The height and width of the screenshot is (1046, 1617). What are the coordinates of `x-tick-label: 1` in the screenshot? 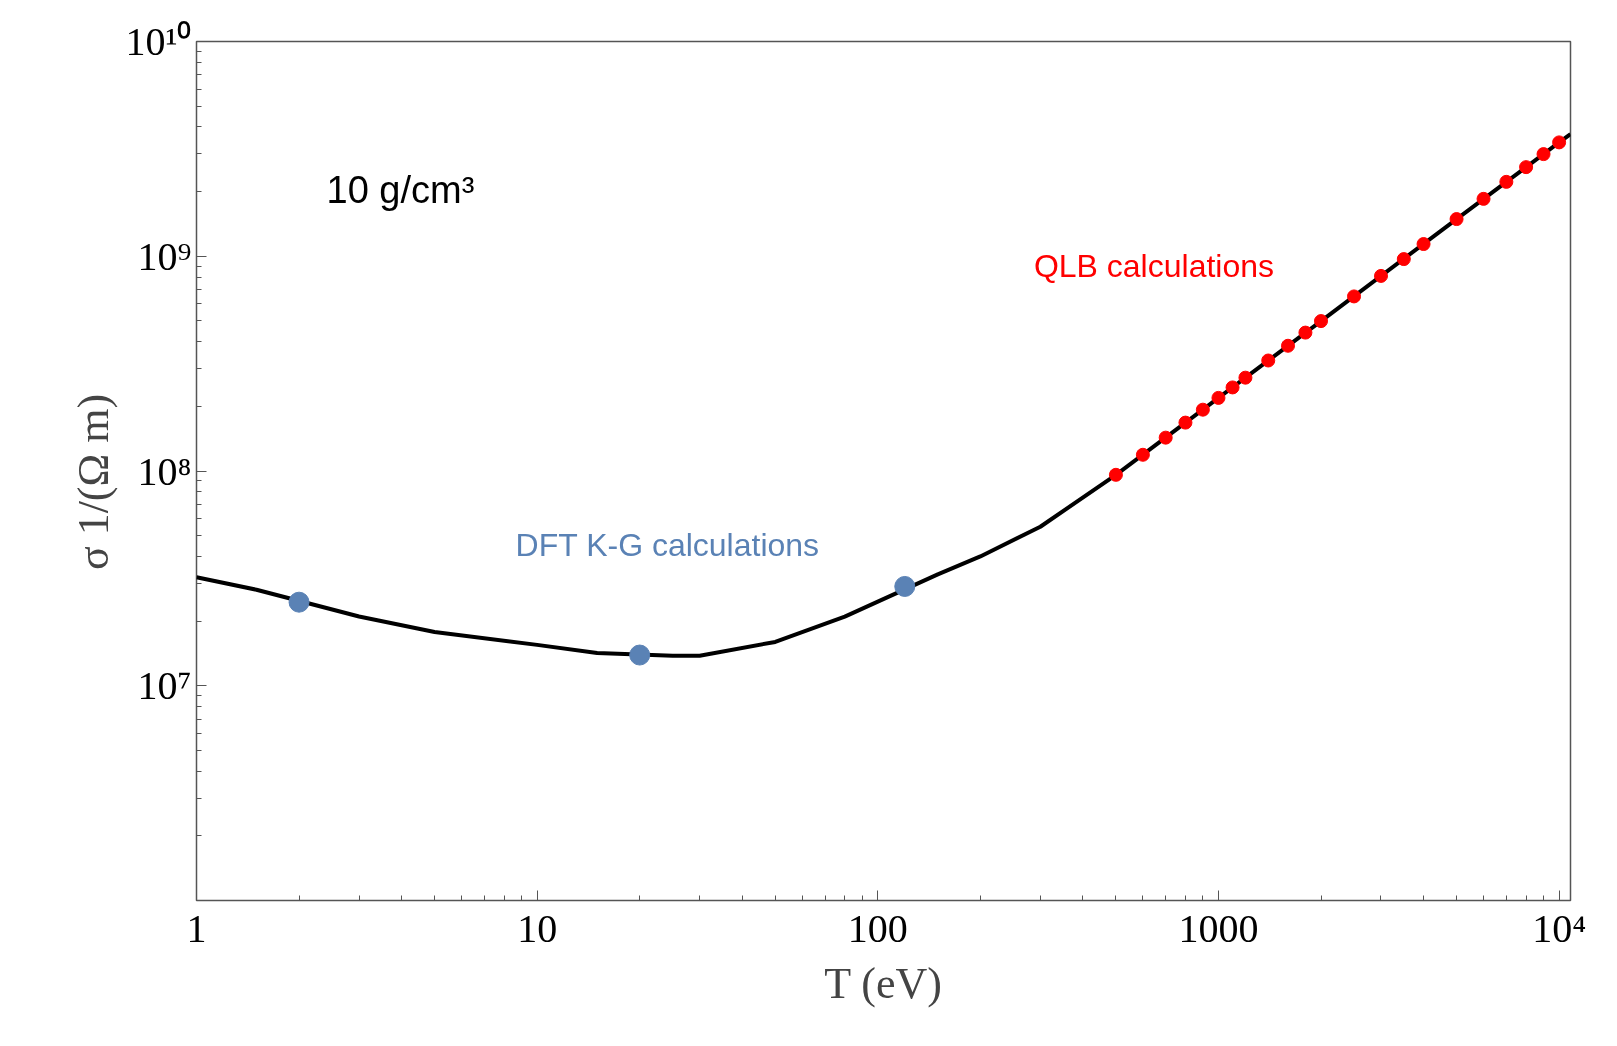 It's located at (196, 928).